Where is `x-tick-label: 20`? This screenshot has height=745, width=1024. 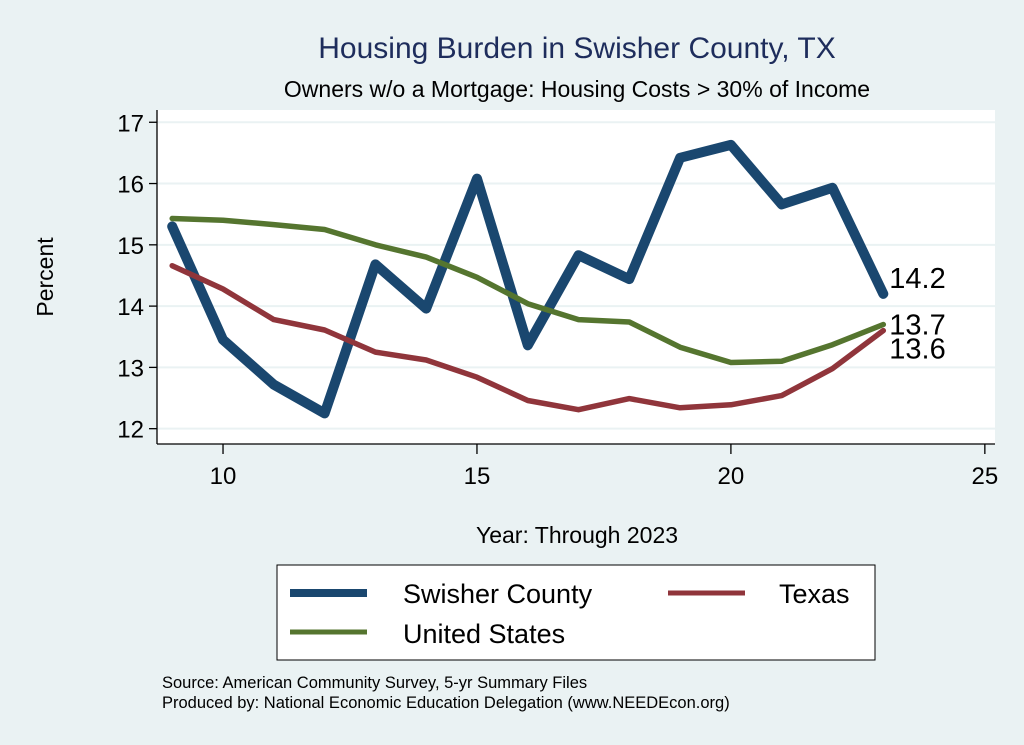 x-tick-label: 20 is located at coordinates (731, 476).